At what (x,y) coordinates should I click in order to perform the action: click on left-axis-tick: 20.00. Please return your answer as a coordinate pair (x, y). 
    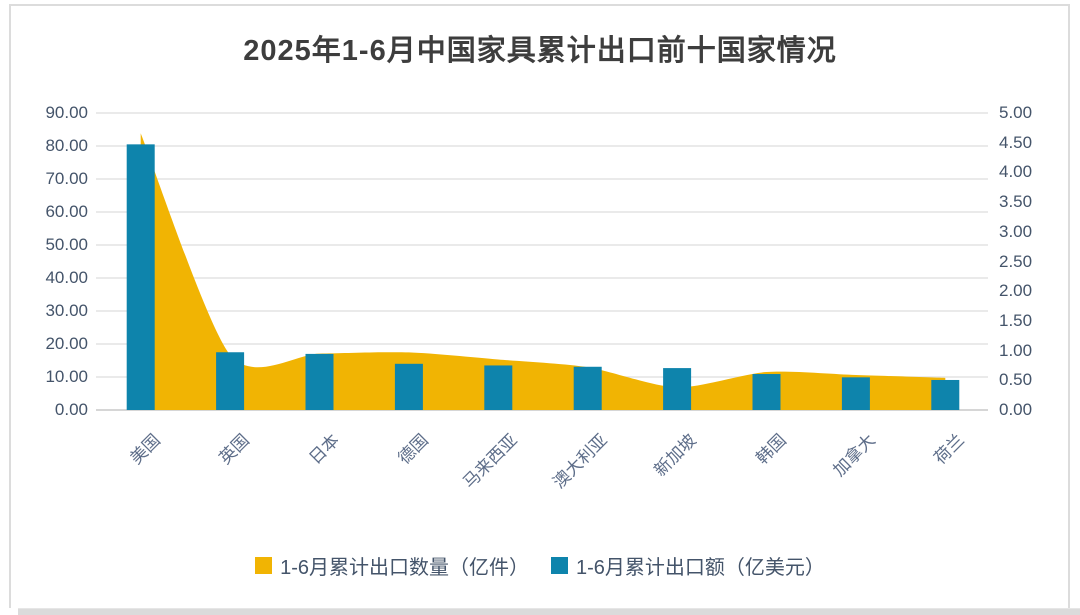
    Looking at the image, I should click on (66, 343).